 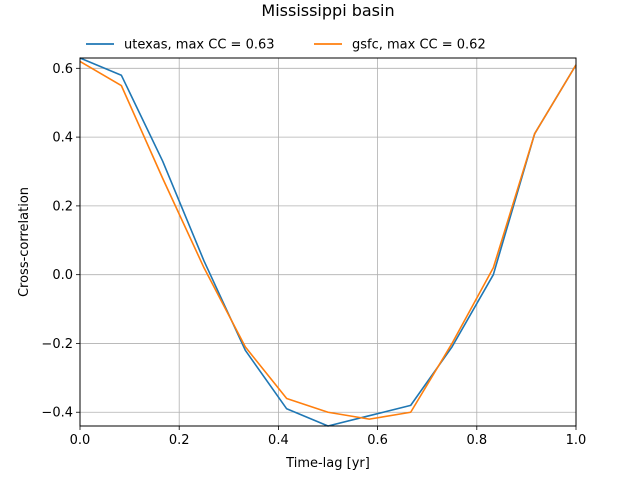 I want to click on y-tick-label: −0.2, so click(x=57, y=344).